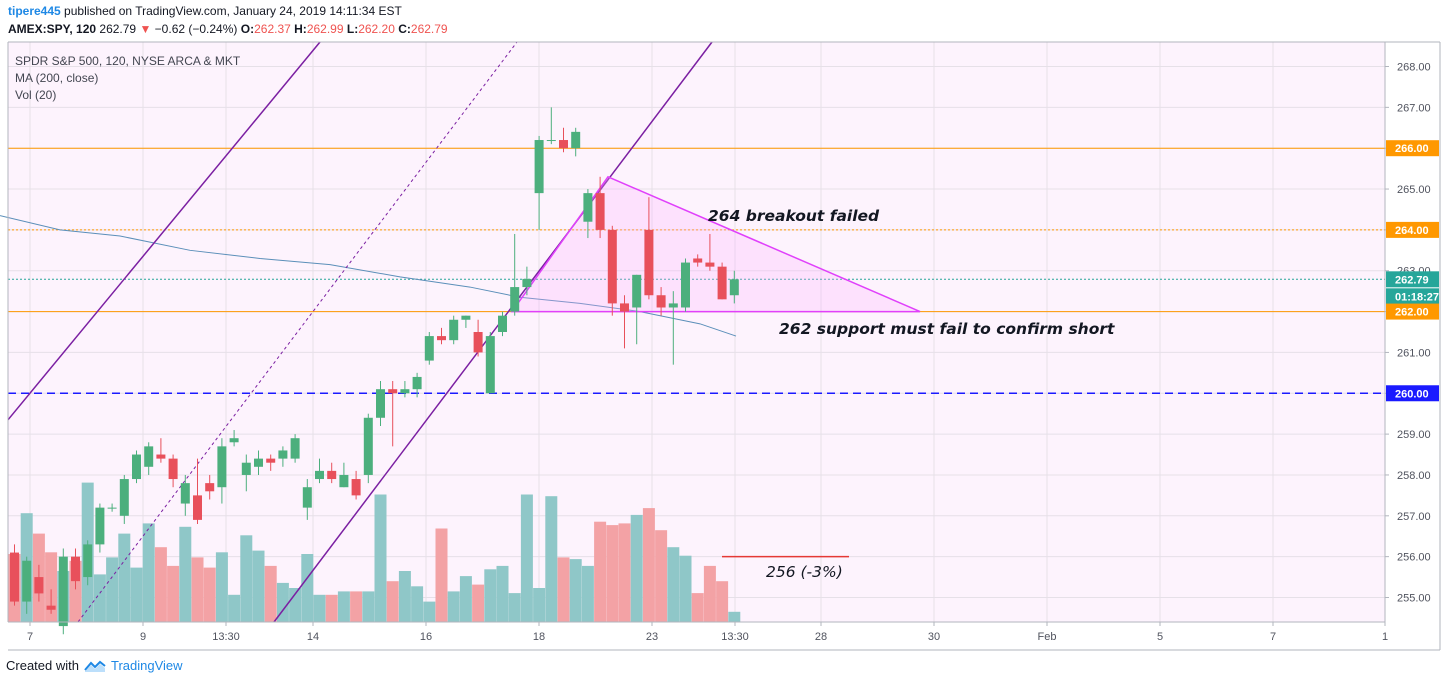  Describe the element at coordinates (1414, 68) in the screenshot. I see `y-tick-label: 268.00` at that location.